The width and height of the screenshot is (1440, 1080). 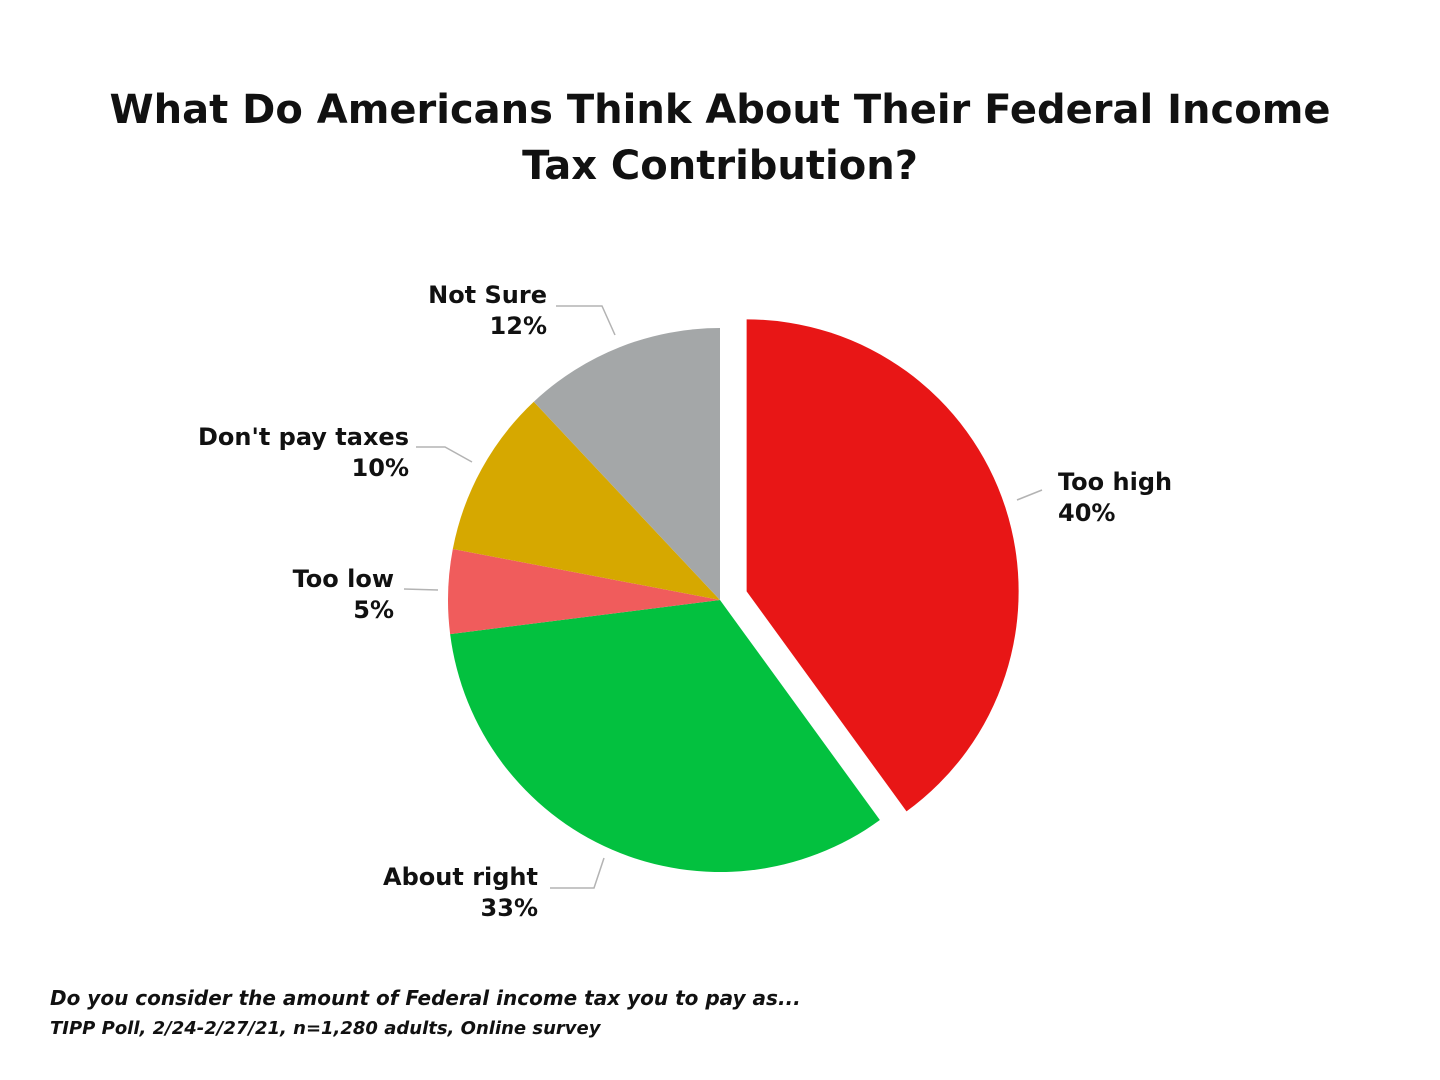 I want to click on slice-value-label: 40%, so click(x=1086, y=513).